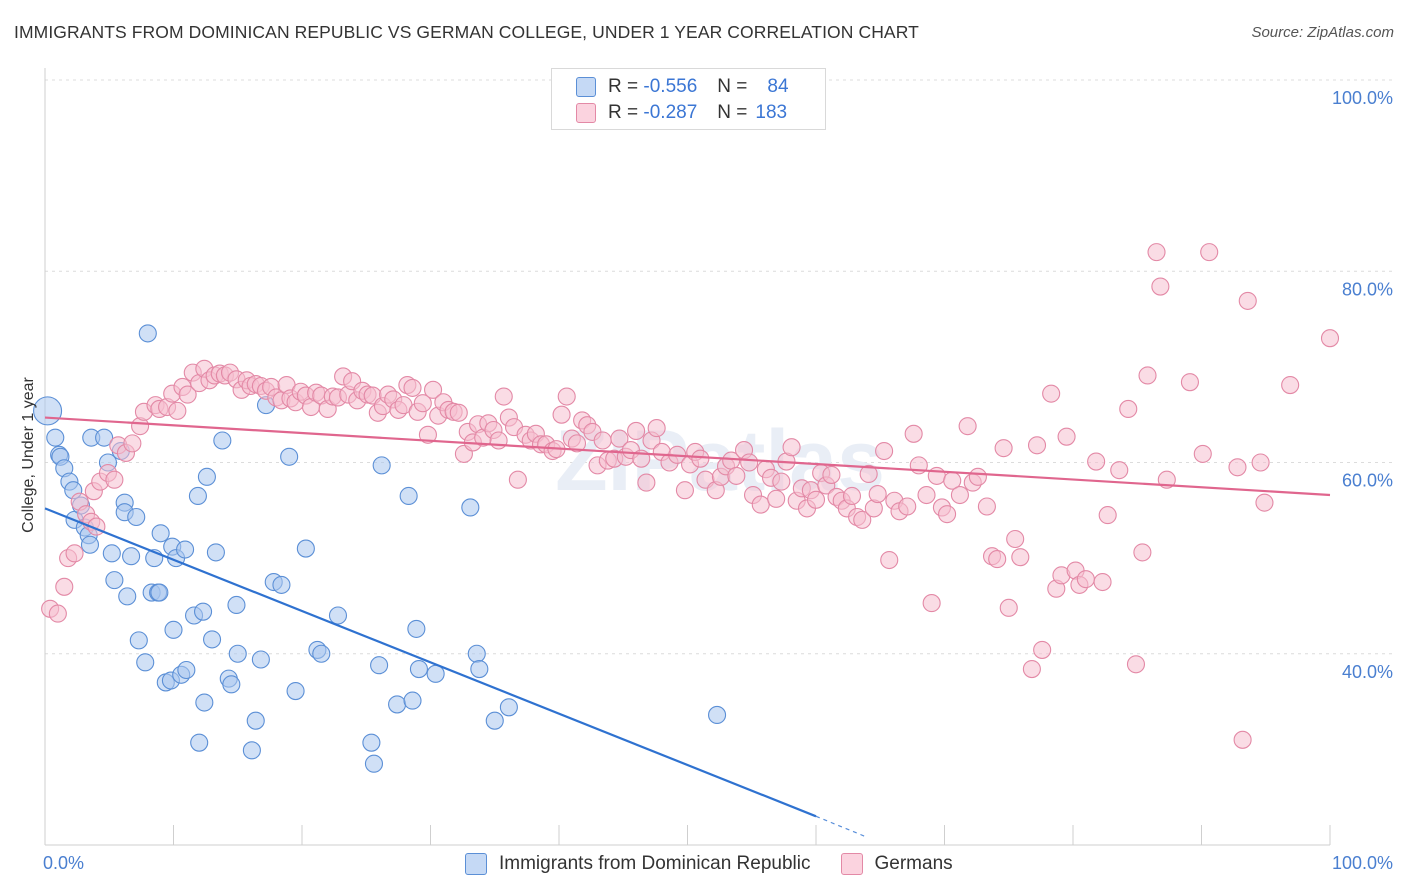  Describe the element at coordinates (732, 86) in the screenshot. I see `legend-n-label: N =` at that location.